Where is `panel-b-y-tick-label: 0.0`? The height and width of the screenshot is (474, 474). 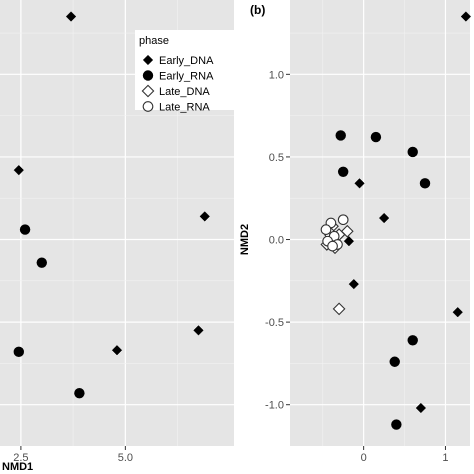 panel-b-y-tick-label: 0.0 is located at coordinates (276, 241).